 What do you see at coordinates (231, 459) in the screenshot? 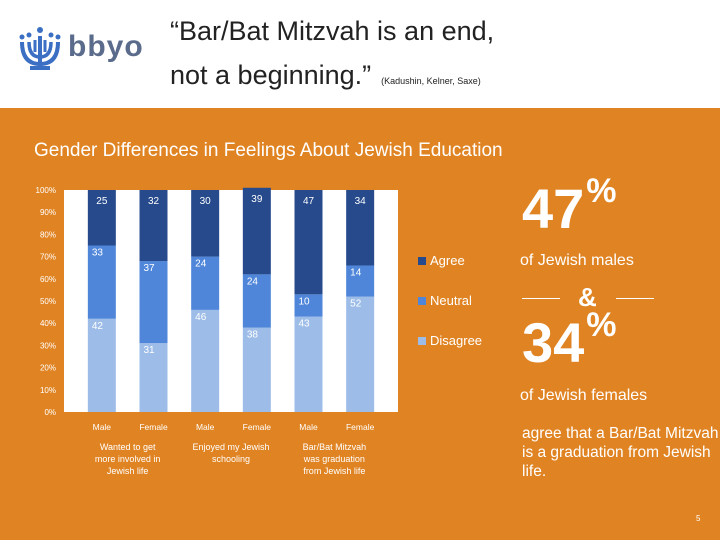
I see `group-label: schooling` at bounding box center [231, 459].